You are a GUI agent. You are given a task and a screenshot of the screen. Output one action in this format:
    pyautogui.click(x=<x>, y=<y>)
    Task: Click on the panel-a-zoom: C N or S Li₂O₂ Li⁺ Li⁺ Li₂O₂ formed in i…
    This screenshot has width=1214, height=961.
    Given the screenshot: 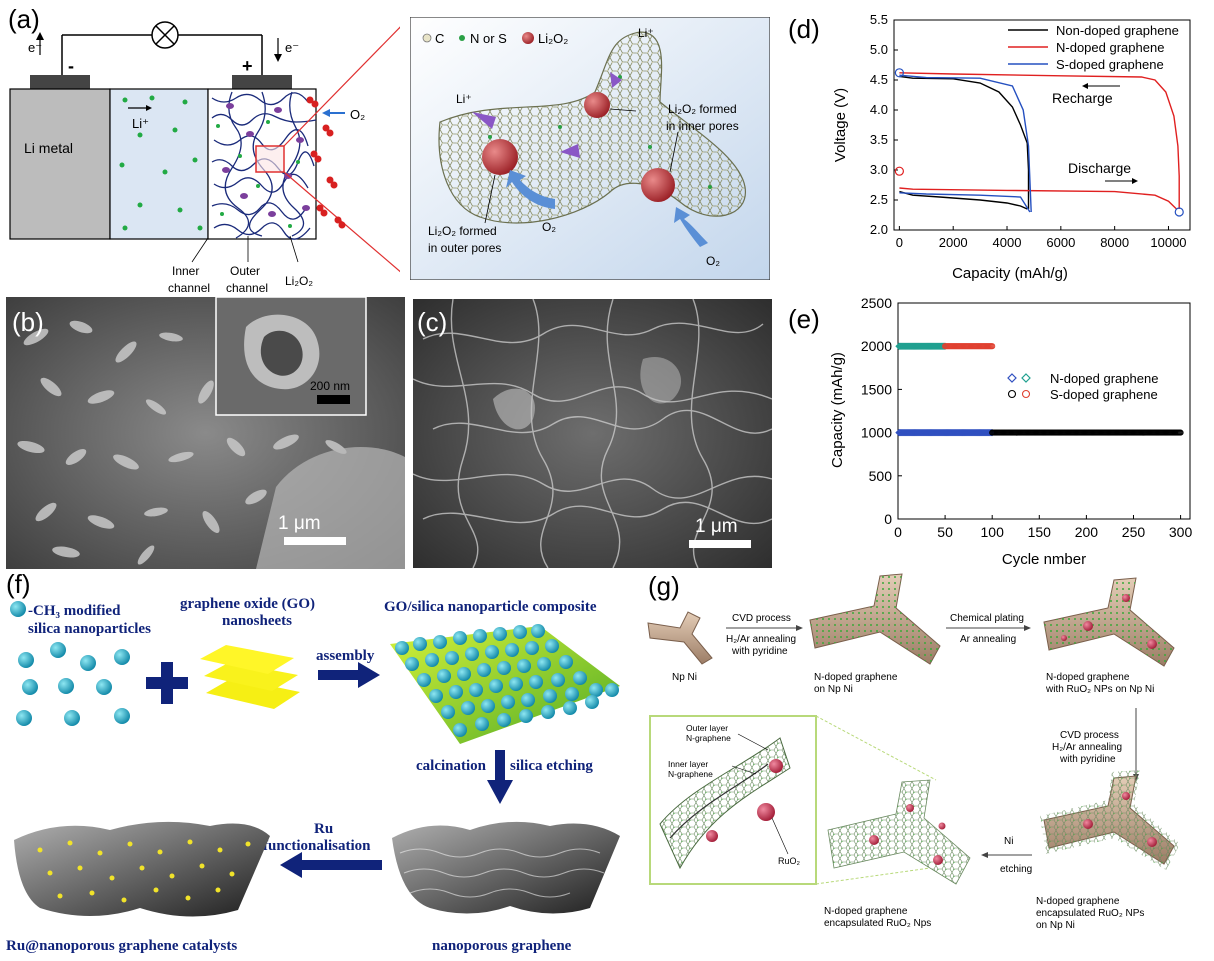 What is the action you would take?
    pyautogui.click(x=590, y=148)
    